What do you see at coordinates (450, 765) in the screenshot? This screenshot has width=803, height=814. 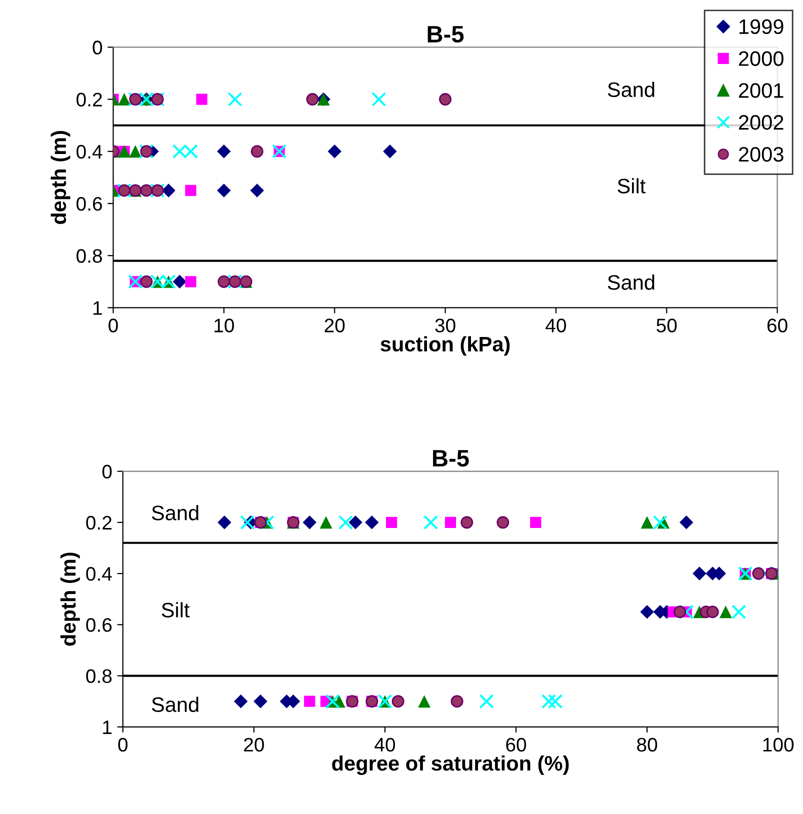 I see `x-axis-title: degree of saturation (%)` at bounding box center [450, 765].